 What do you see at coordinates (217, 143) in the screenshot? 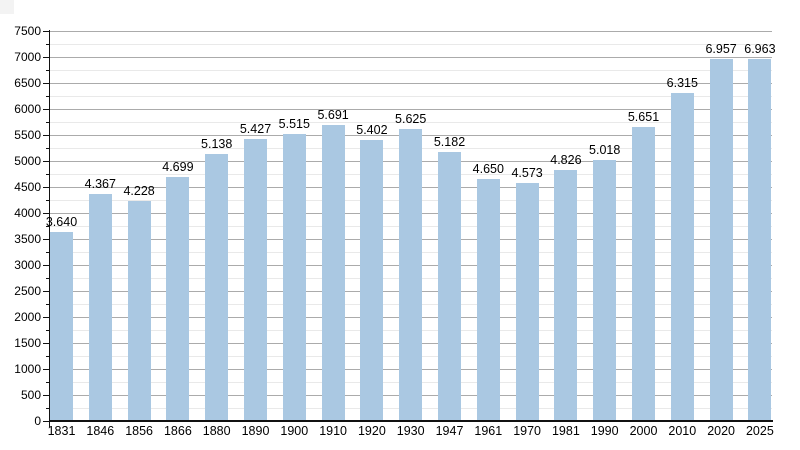
I see `bar-value-label: 5.138` at bounding box center [217, 143].